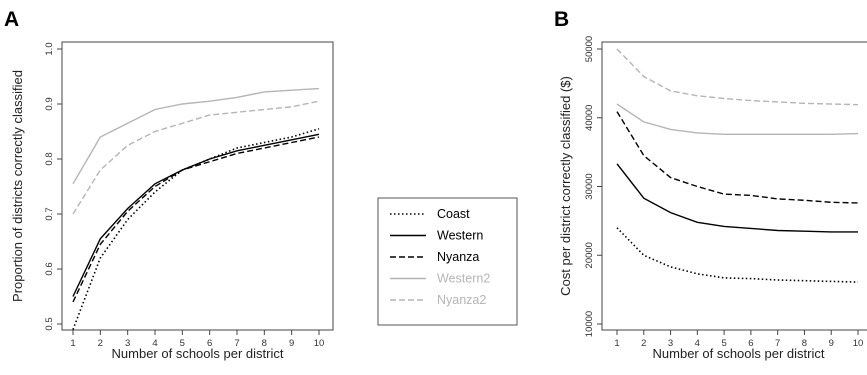 This screenshot has height=375, width=867. I want to click on panel-letter: B, so click(561, 19).